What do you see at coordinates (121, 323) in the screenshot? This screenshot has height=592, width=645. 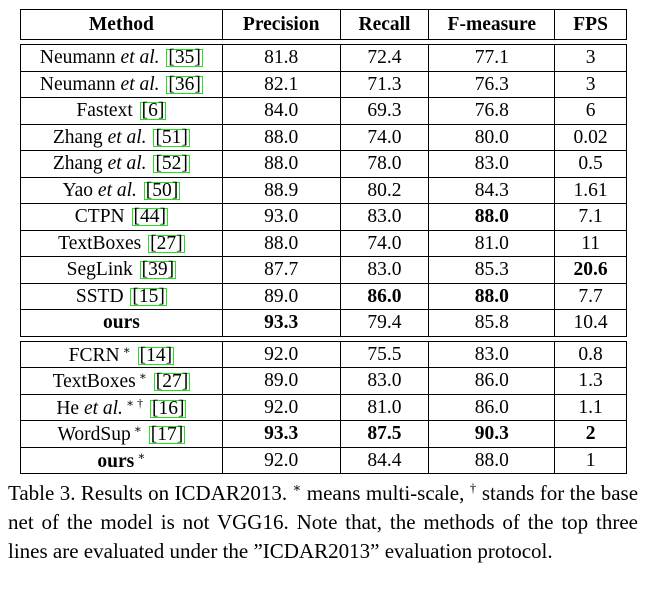 I see `method-cell: ours` at bounding box center [121, 323].